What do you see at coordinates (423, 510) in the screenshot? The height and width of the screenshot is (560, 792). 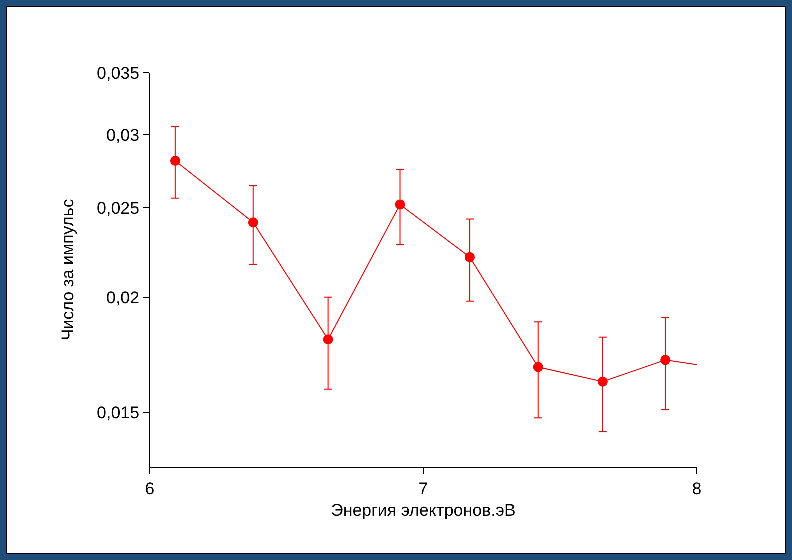 I see `x-axis-title: Энергия электронов.эВ` at bounding box center [423, 510].